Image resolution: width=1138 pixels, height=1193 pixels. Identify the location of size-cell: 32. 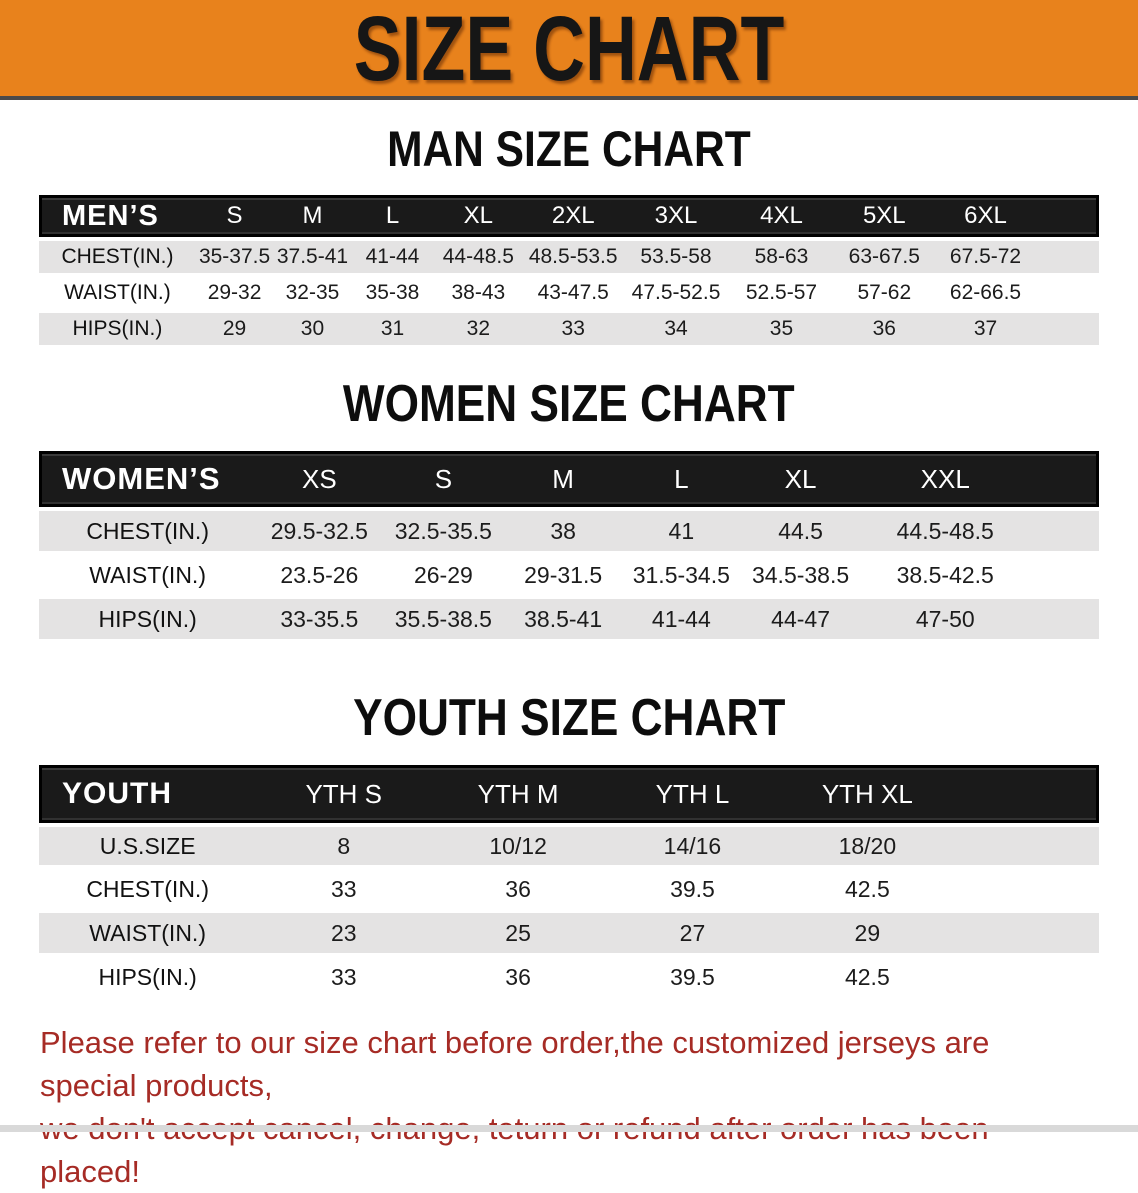
(478, 329).